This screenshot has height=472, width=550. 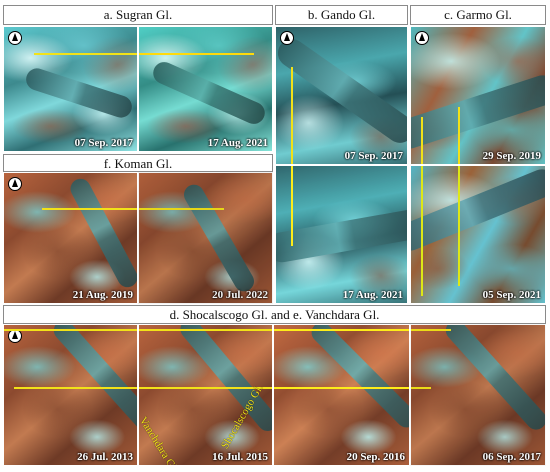 What do you see at coordinates (105, 457) in the screenshot?
I see `date-label: 26 Jul. 2013` at bounding box center [105, 457].